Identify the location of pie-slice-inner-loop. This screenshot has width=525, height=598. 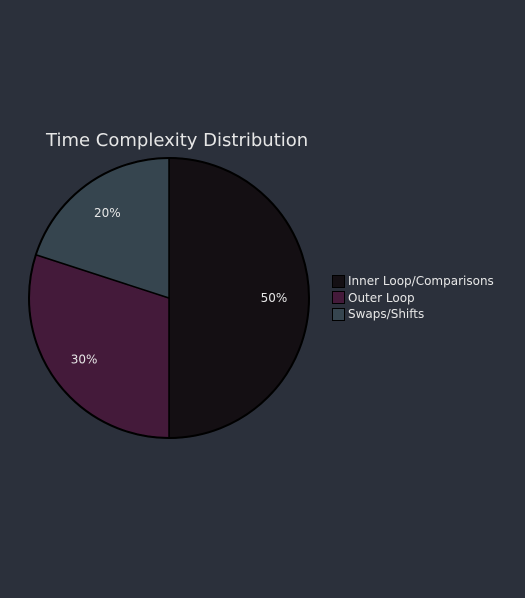
(239, 298).